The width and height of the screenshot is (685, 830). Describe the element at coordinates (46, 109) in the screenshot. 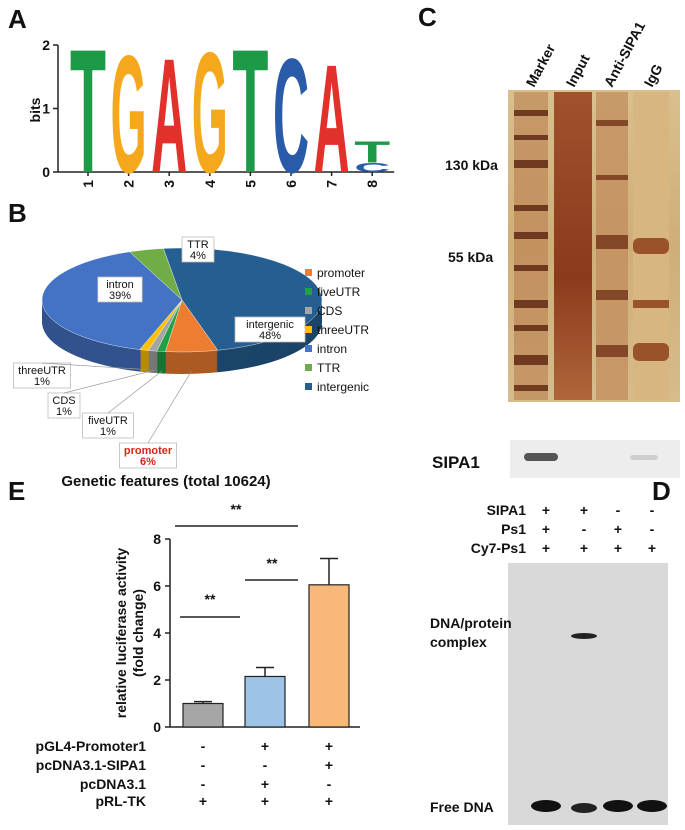

I see `y-tick-label: 1` at that location.